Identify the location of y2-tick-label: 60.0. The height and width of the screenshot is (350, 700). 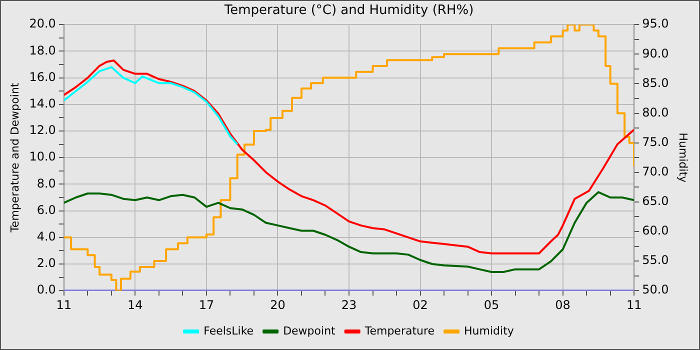
(655, 231).